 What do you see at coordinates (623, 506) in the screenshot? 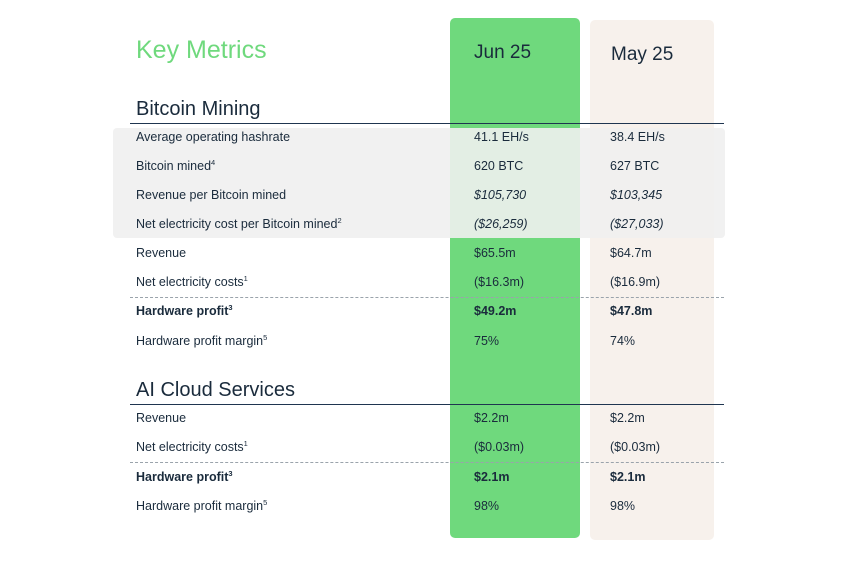
I see `may-value: 98%` at bounding box center [623, 506].